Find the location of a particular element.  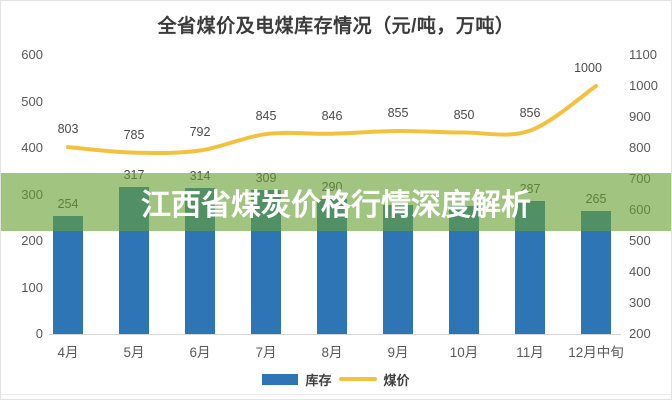

axis-tick-right: 900 is located at coordinates (640, 116).